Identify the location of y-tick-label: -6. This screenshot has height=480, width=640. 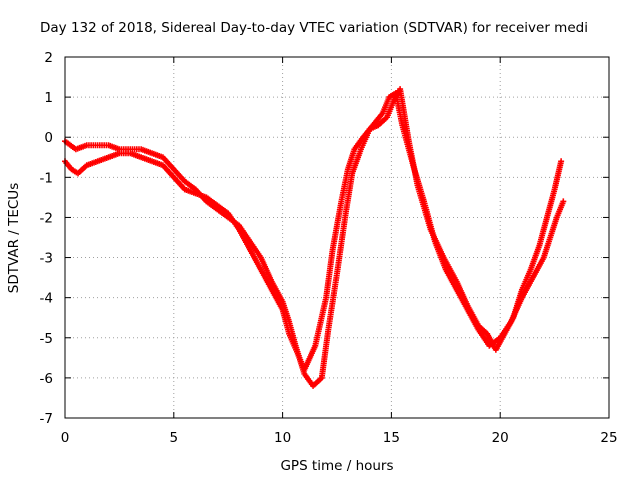
(46, 379).